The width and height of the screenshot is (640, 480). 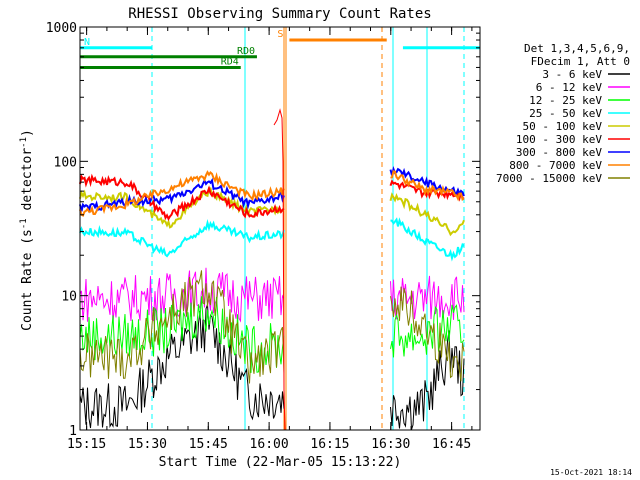 I want to click on x-tick-label-1: 15:30, so click(x=147, y=444).